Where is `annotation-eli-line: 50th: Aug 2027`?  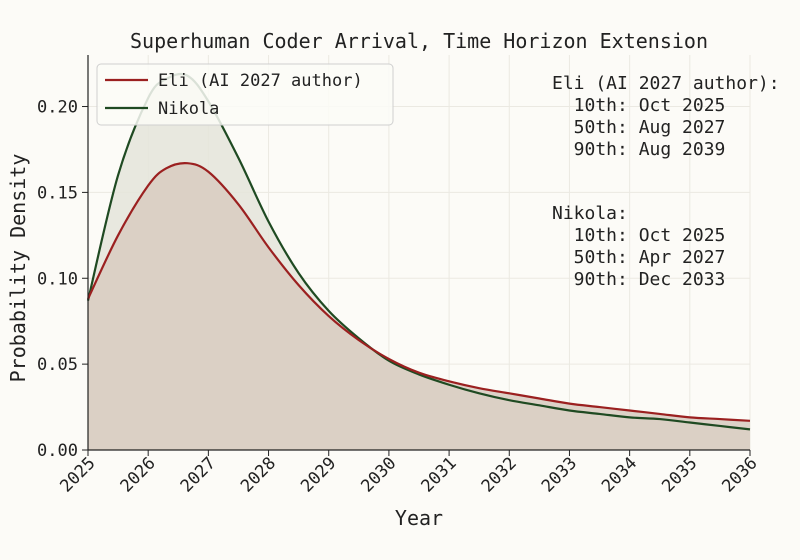
annotation-eli-line: 50th: Aug 2027 is located at coordinates (638, 127).